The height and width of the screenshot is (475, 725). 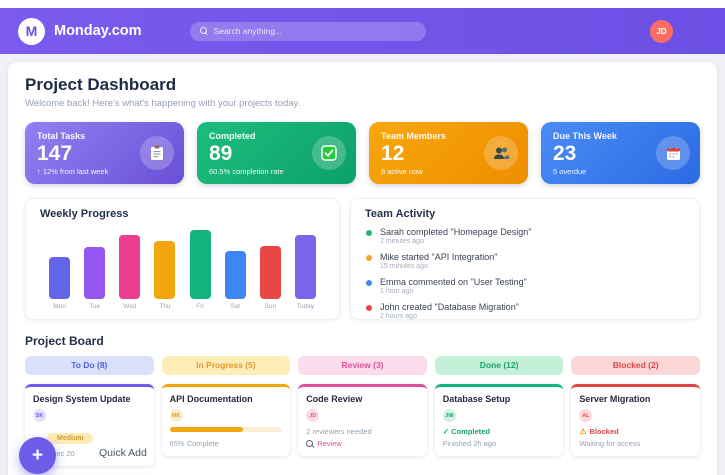 What do you see at coordinates (59, 269) in the screenshot?
I see `bar-mon: Mon` at bounding box center [59, 269].